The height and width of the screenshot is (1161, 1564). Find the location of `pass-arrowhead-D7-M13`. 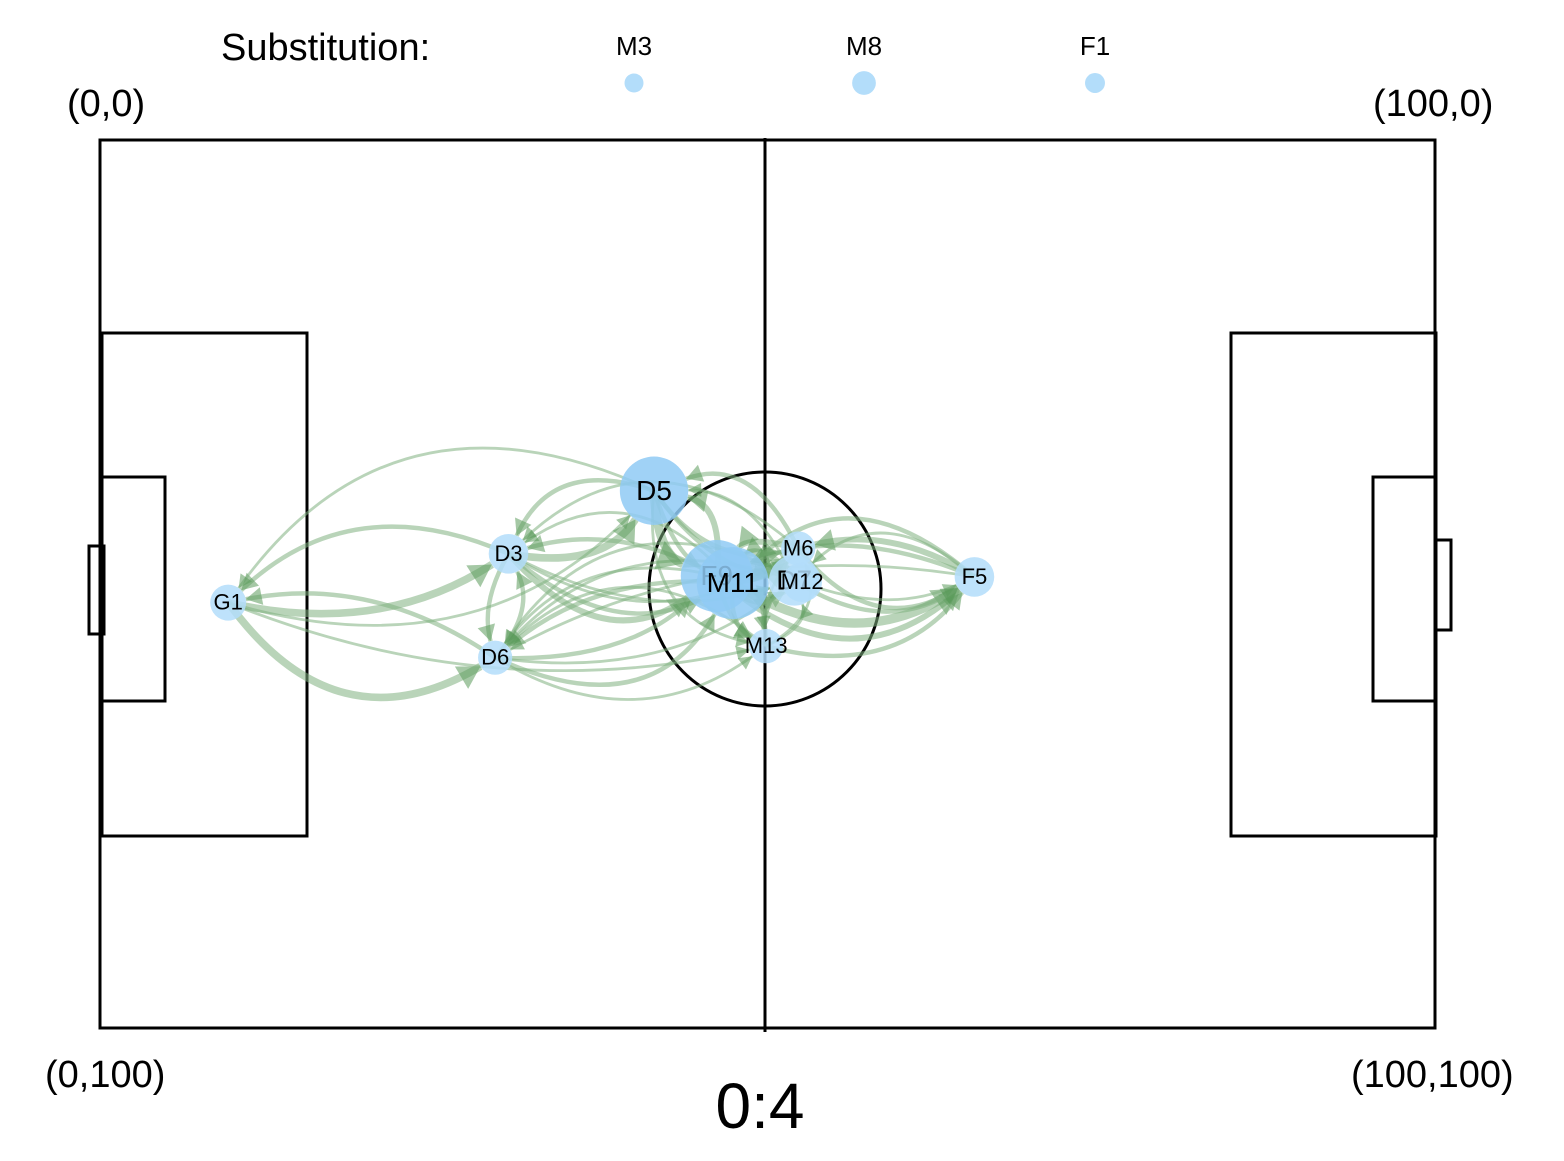

pass-arrowhead-D7-M13 is located at coordinates (760, 622).